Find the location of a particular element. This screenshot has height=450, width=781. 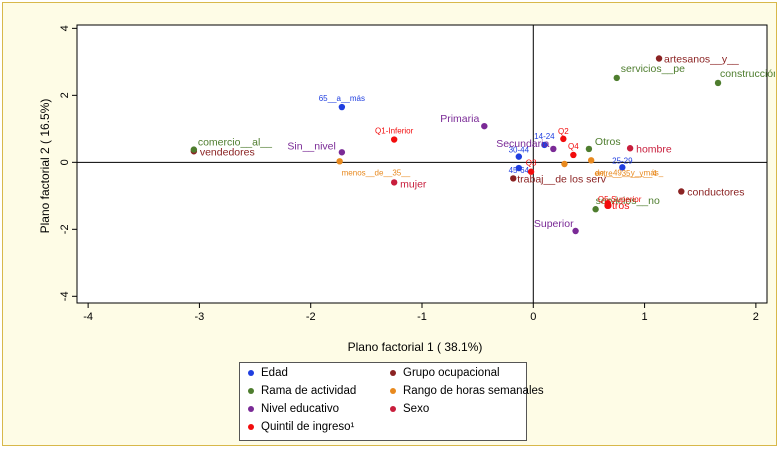

point-label: artesanos__y__ is located at coordinates (701, 59).